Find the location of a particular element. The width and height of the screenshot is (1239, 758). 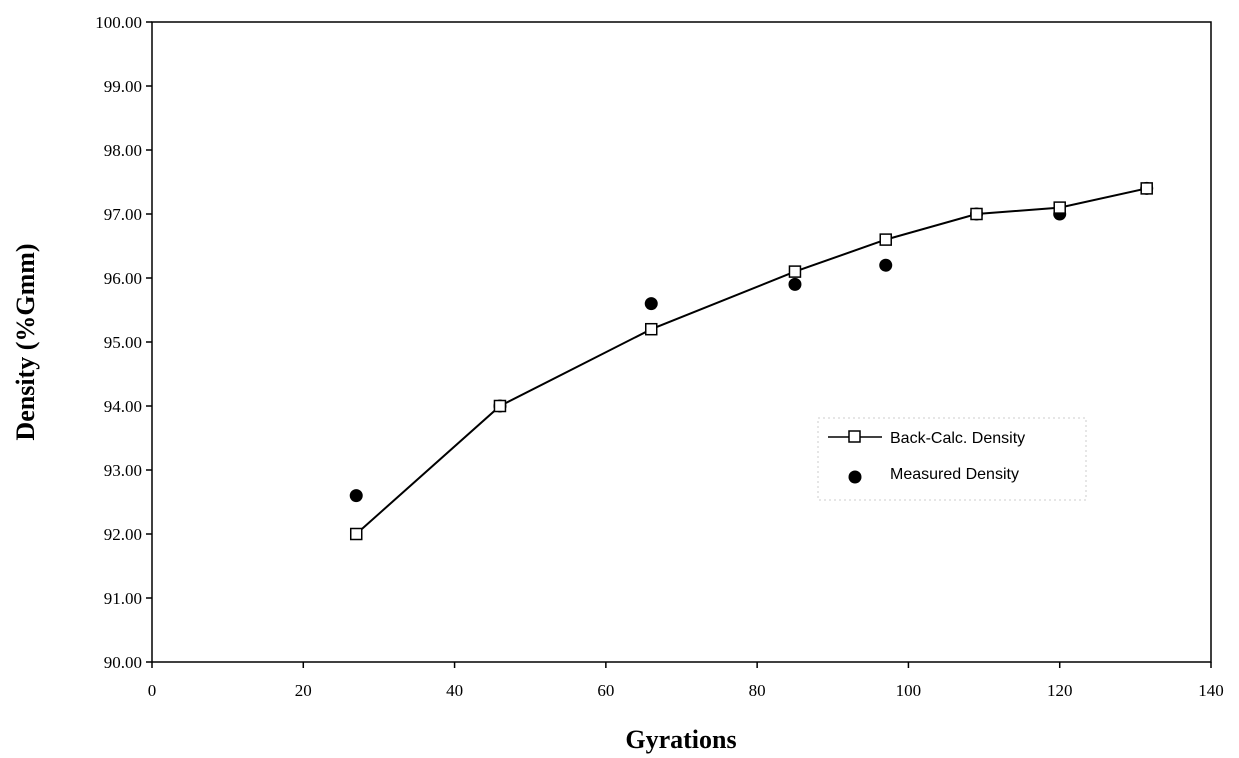

x-axis-title: Gyrations is located at coordinates (680, 739).